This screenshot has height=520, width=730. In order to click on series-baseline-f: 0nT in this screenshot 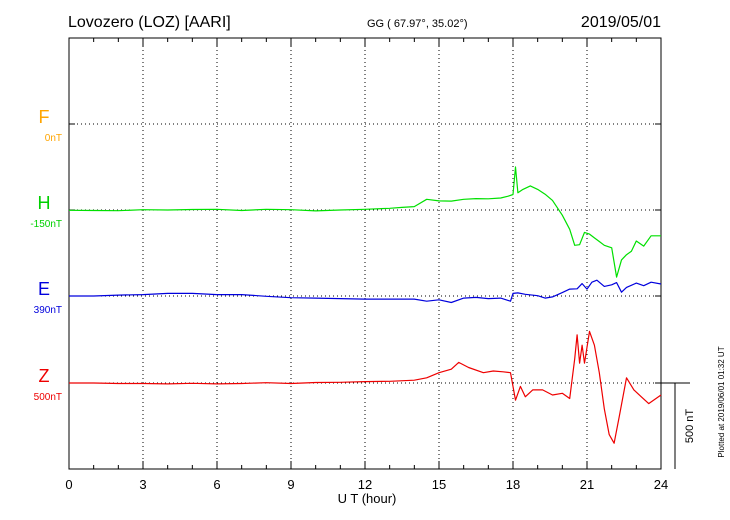, I will do `click(53, 138)`.